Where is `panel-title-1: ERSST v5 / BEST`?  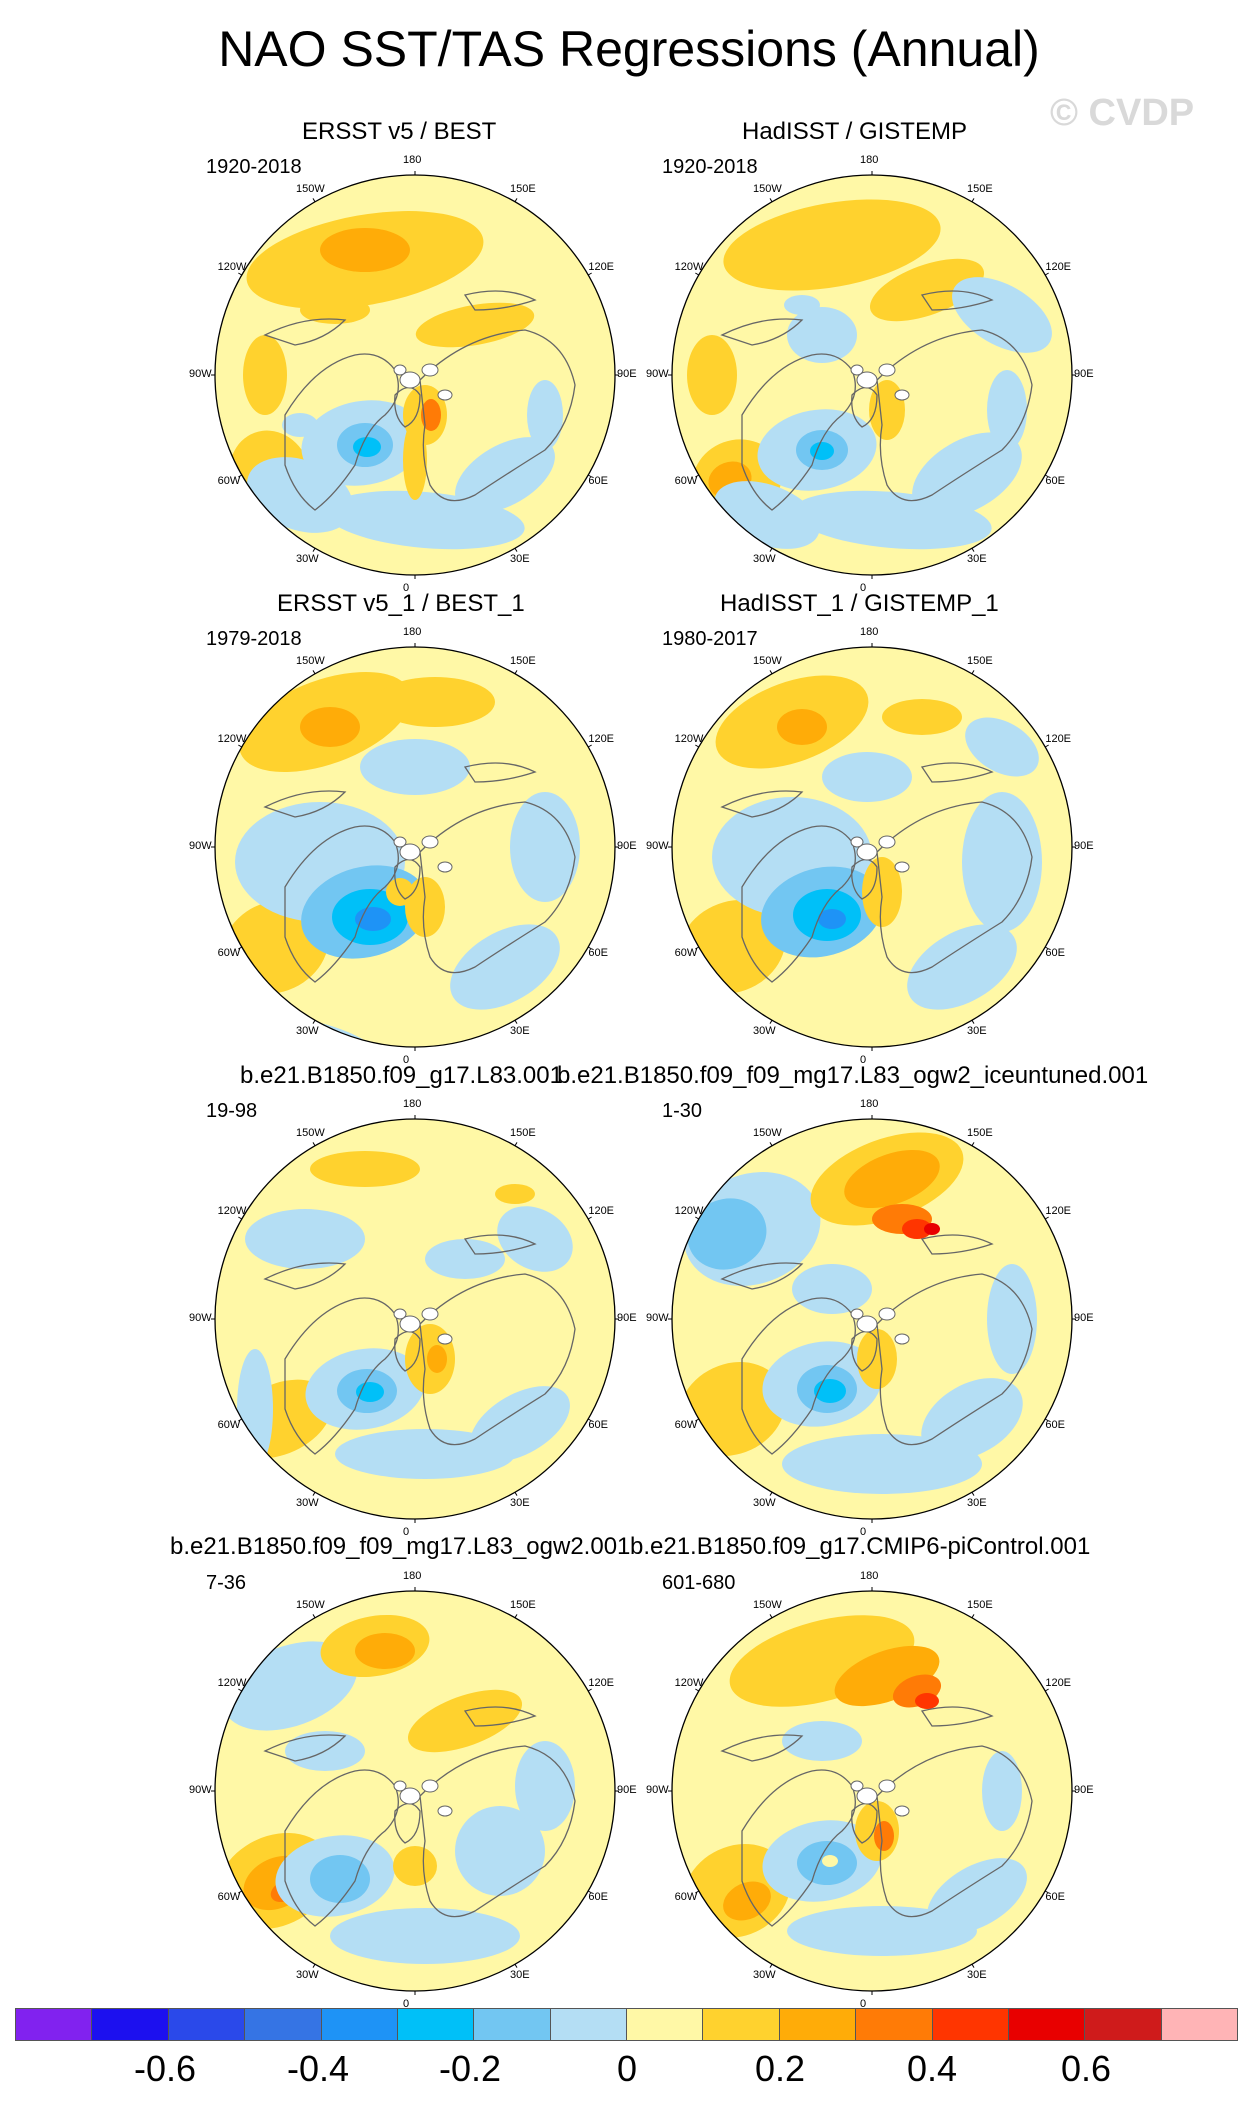 panel-title-1: ERSST v5 / BEST is located at coordinates (399, 131).